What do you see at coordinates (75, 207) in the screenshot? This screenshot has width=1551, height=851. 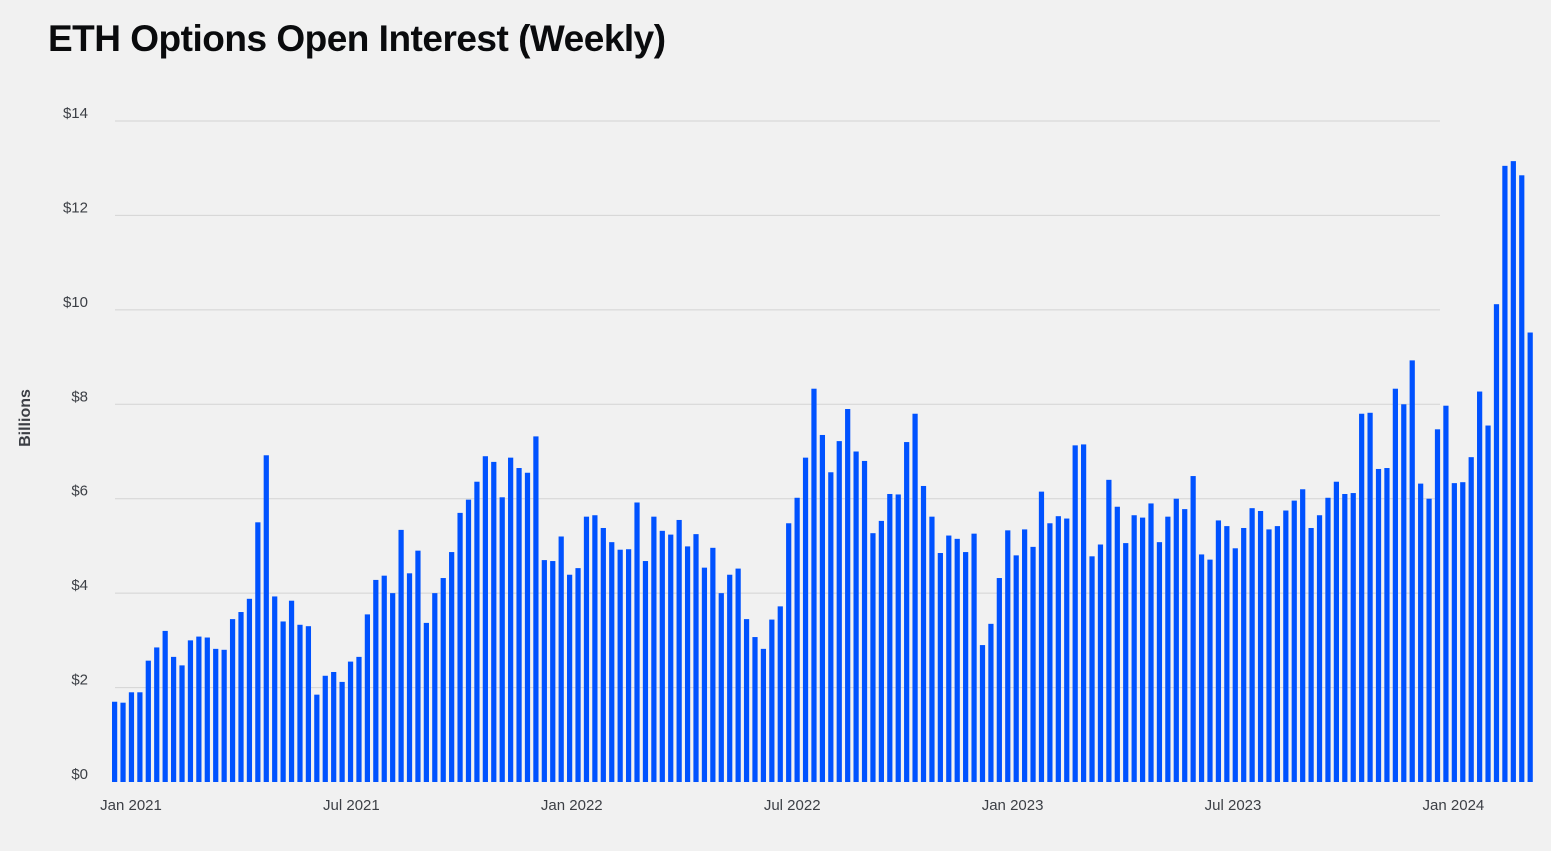 I see `y-tick-label: $12` at bounding box center [75, 207].